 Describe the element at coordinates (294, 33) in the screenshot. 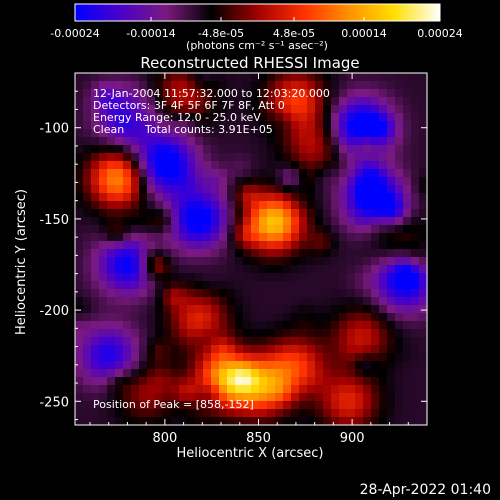

I see `colorbar-tick-label: 4.8e-05` at that location.